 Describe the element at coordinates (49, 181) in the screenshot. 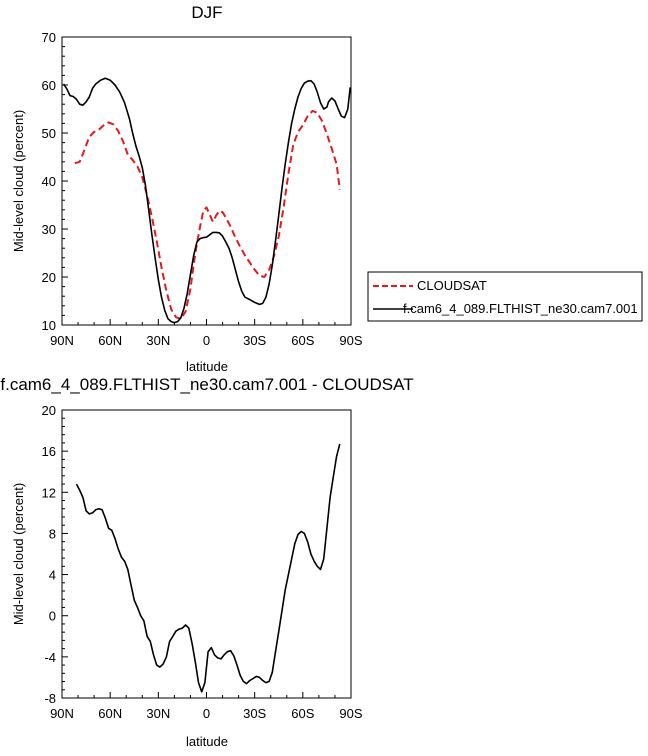

I see `y-tick-label: 40` at that location.